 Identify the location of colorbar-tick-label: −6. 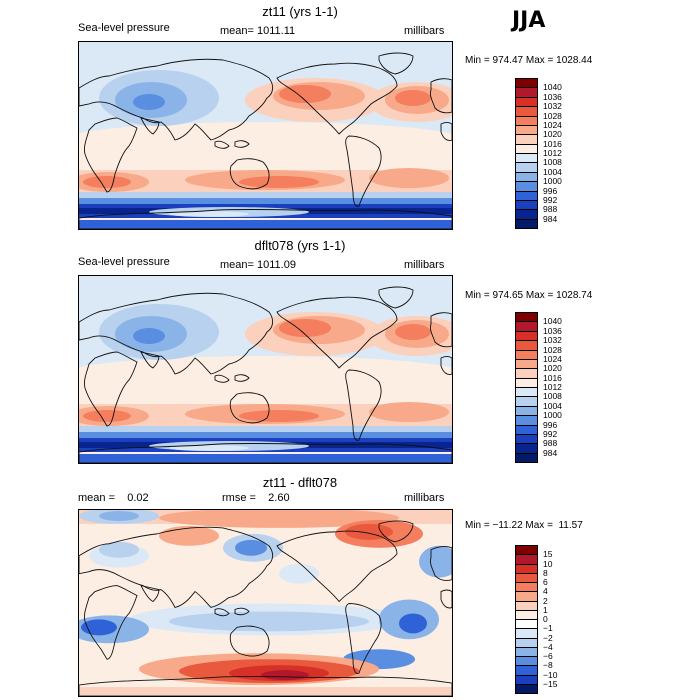
(548, 656).